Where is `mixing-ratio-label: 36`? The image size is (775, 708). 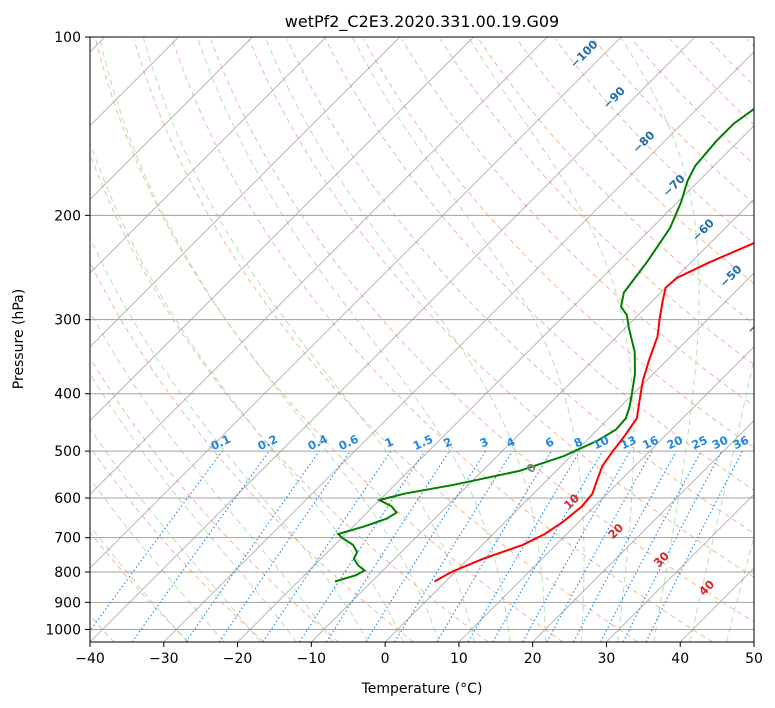 mixing-ratio-label: 36 is located at coordinates (741, 442).